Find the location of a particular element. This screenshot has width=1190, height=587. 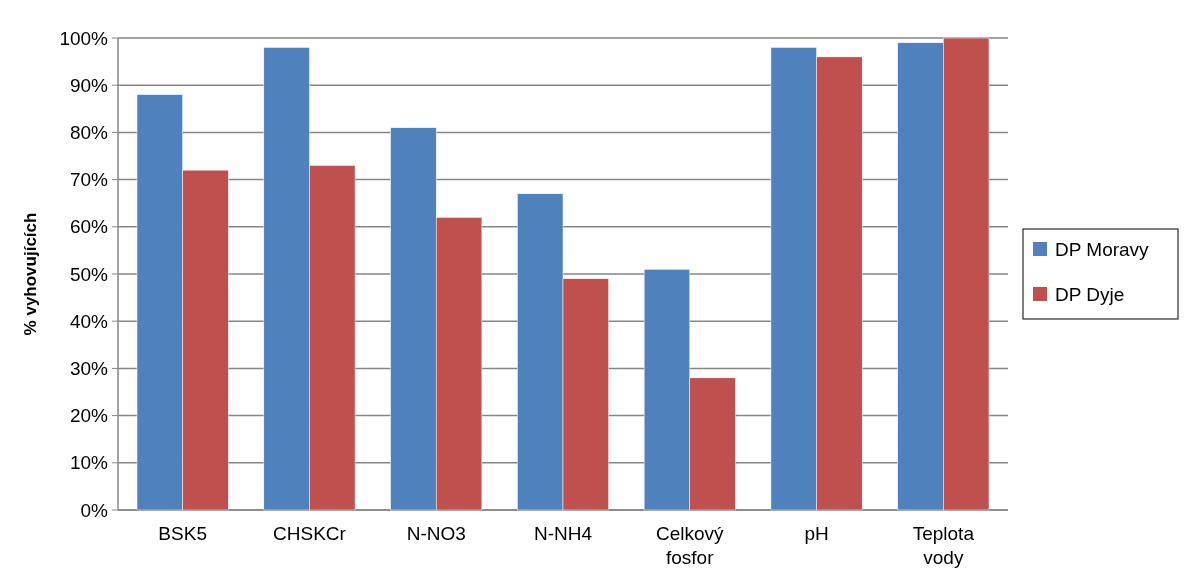

y-tick-label: 0% is located at coordinates (94, 510).